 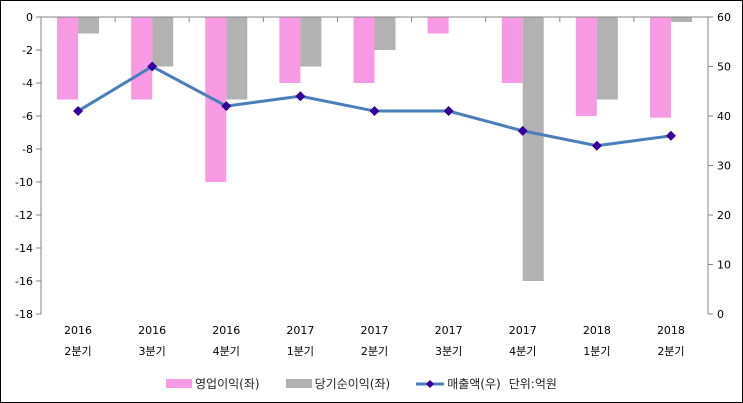 I want to click on legend: 영업이익(좌) 당기순이익(좌) 매출액(우) 단위:억원, so click(x=361, y=383).